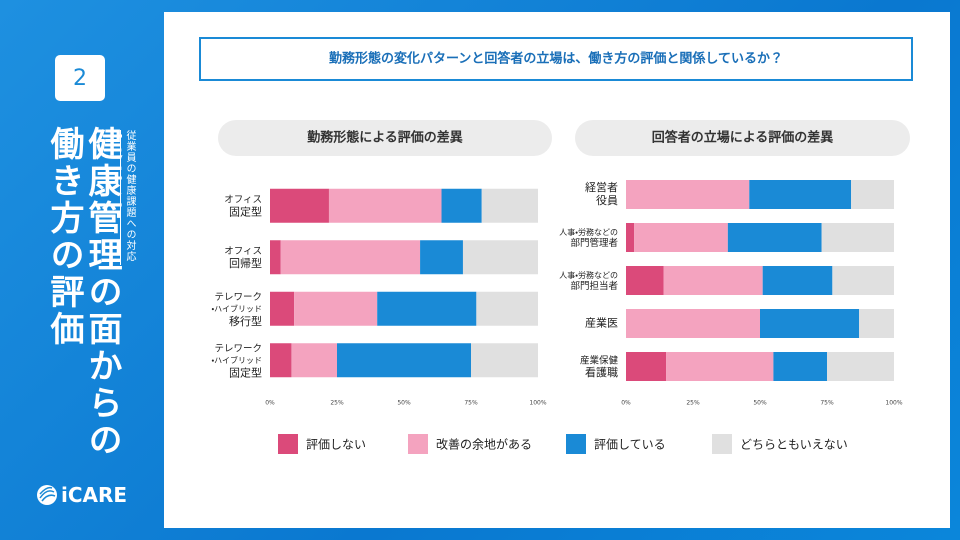 The width and height of the screenshot is (960, 540). Describe the element at coordinates (630, 445) in the screenshot. I see `legend-label: 評価している` at that location.